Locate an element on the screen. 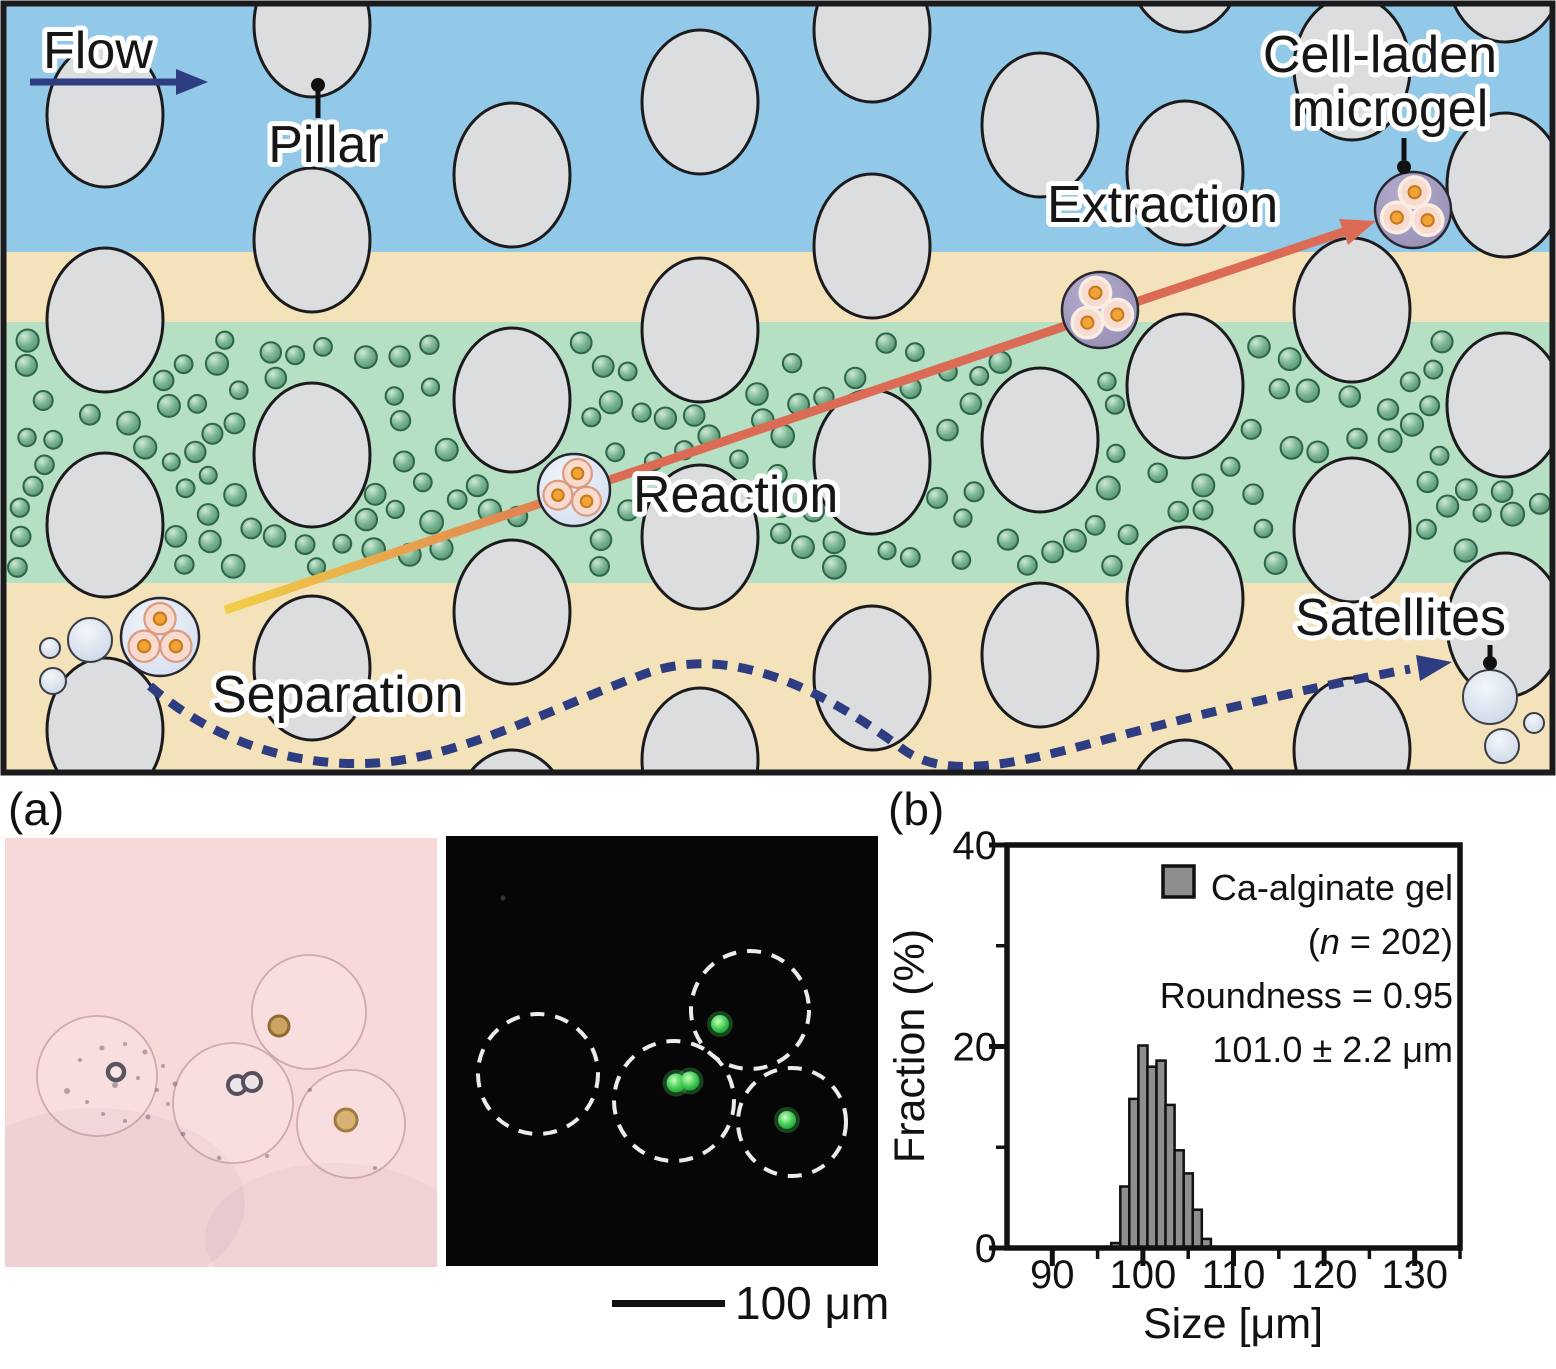  y-tick-label: 20 is located at coordinates (975, 1048).